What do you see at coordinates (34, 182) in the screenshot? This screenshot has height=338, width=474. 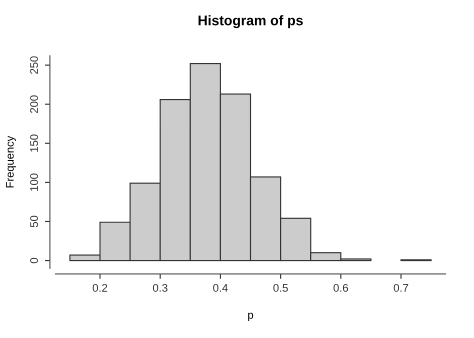 I see `y-tick-label: 100` at bounding box center [34, 182].